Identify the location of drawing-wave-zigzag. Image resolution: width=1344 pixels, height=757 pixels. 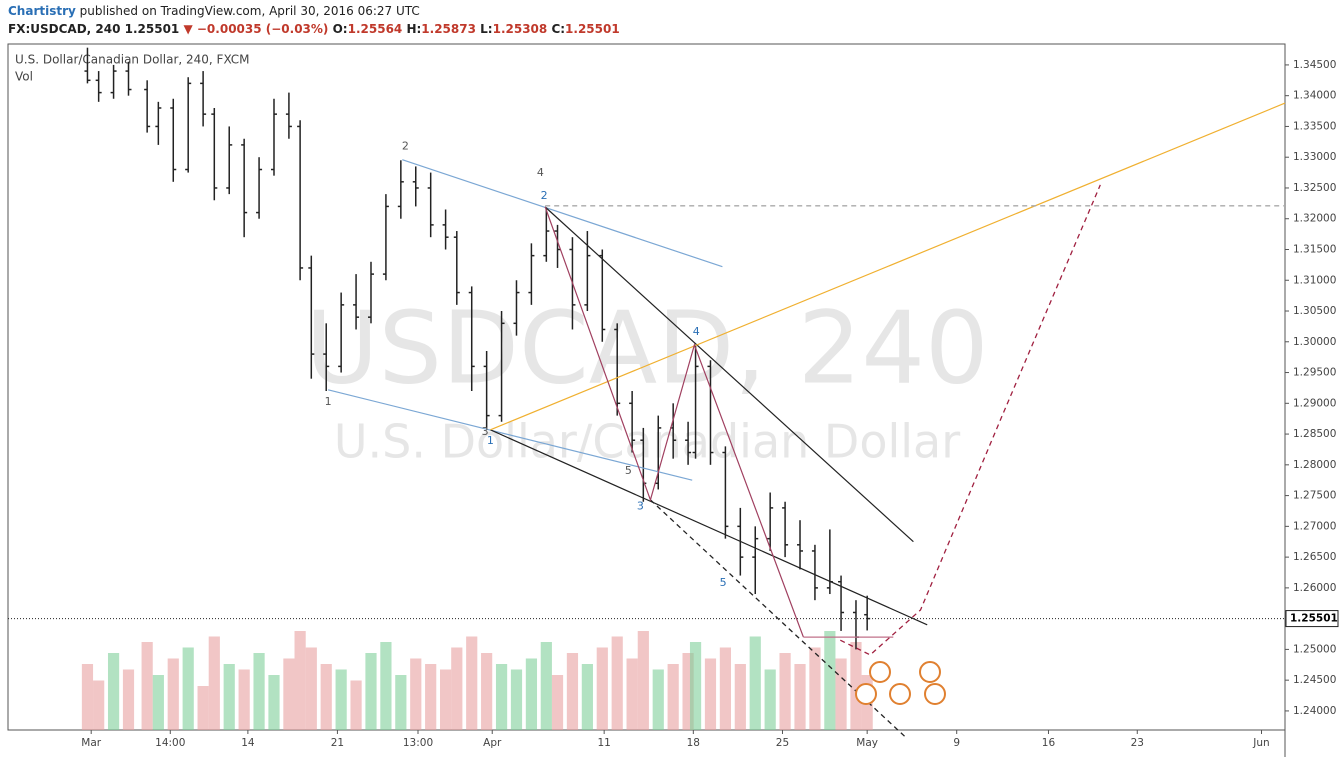
(674, 422).